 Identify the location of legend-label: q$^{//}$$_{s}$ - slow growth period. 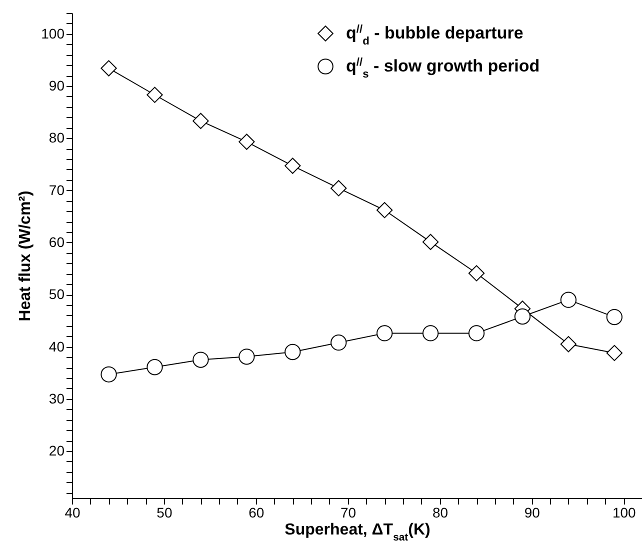
(443, 68).